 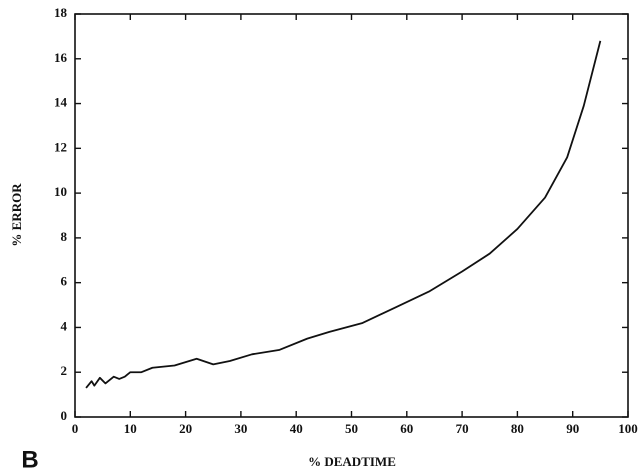 What do you see at coordinates (130, 428) in the screenshot?
I see `x-tick-label: 10` at bounding box center [130, 428].